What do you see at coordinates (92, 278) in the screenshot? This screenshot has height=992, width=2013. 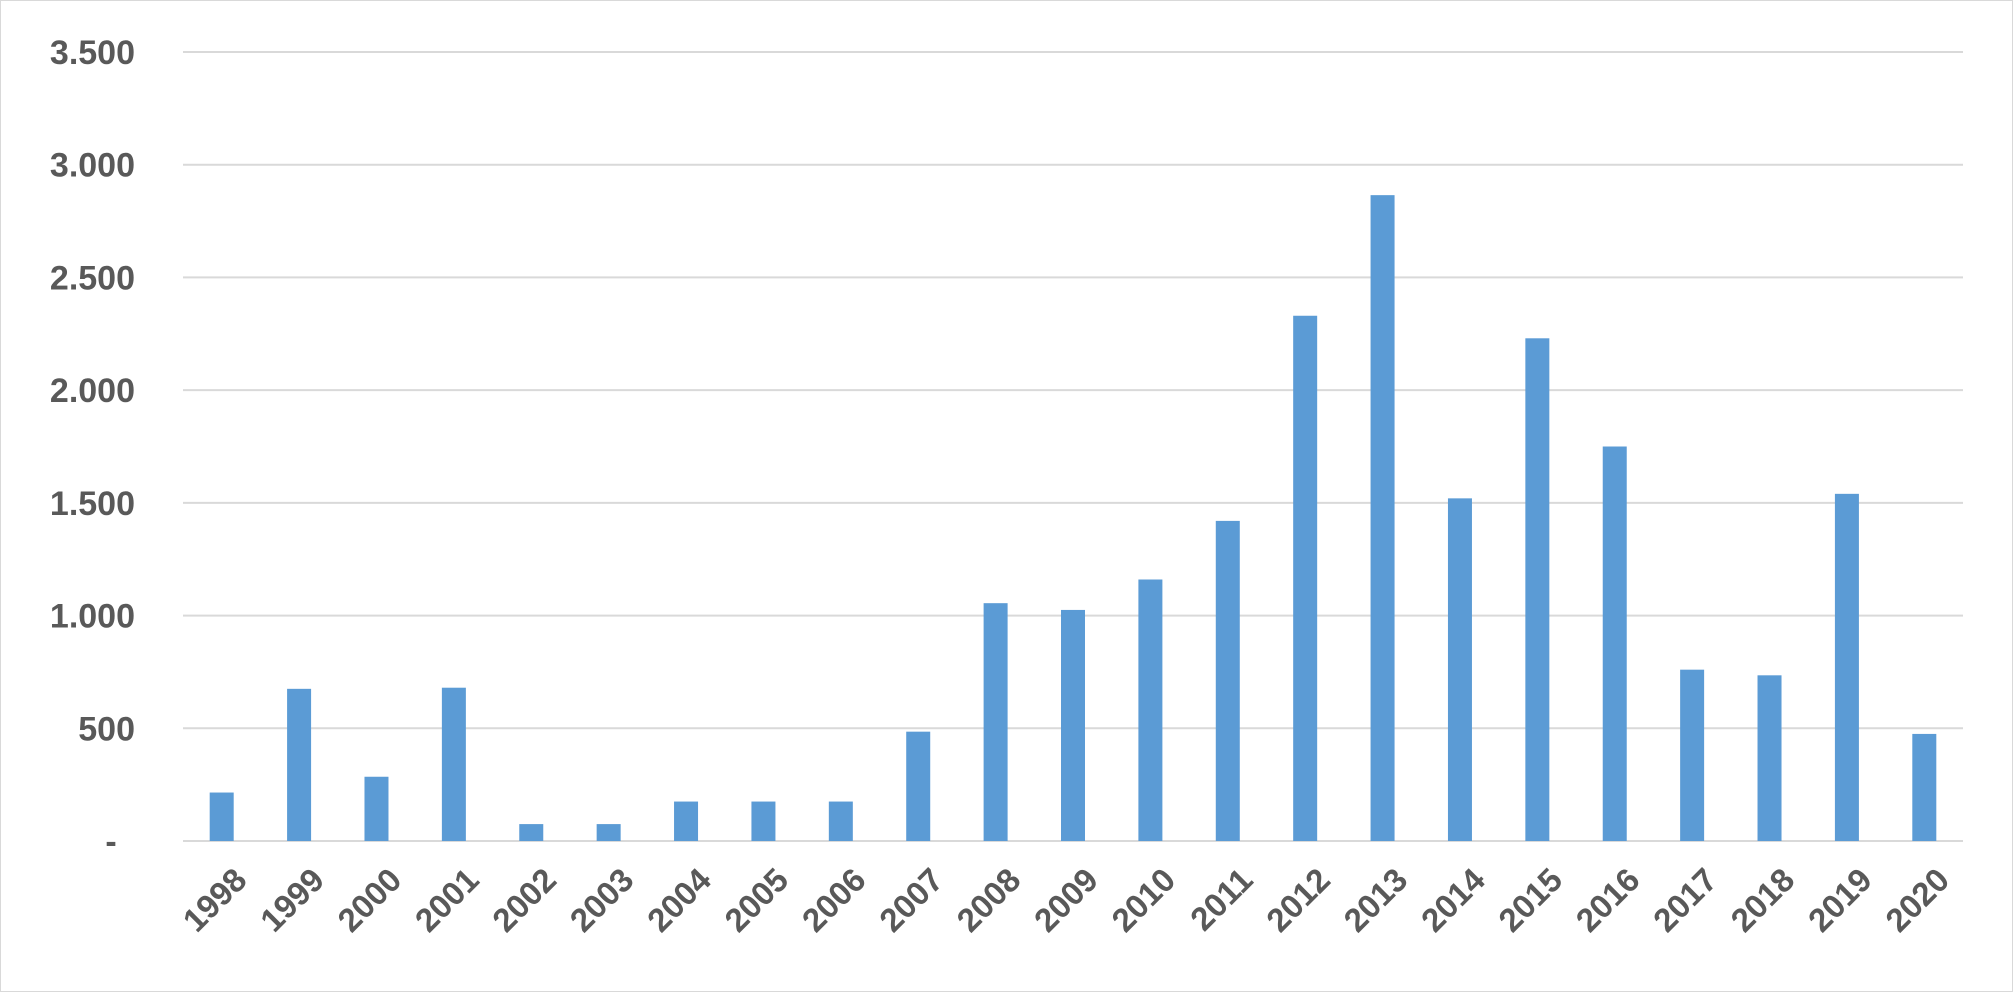 I see `y-tick-label: 2.500` at bounding box center [92, 278].